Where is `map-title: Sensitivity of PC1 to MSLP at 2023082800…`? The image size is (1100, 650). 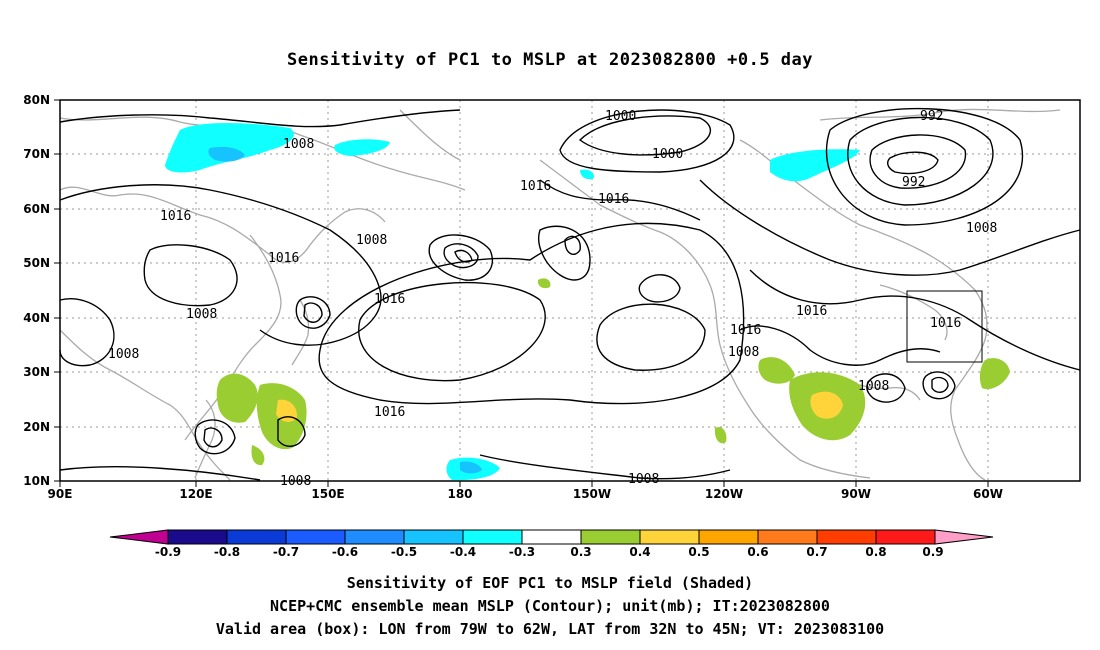
map-title: Sensitivity of PC1 to MSLP at 2023082800… is located at coordinates (549, 60).